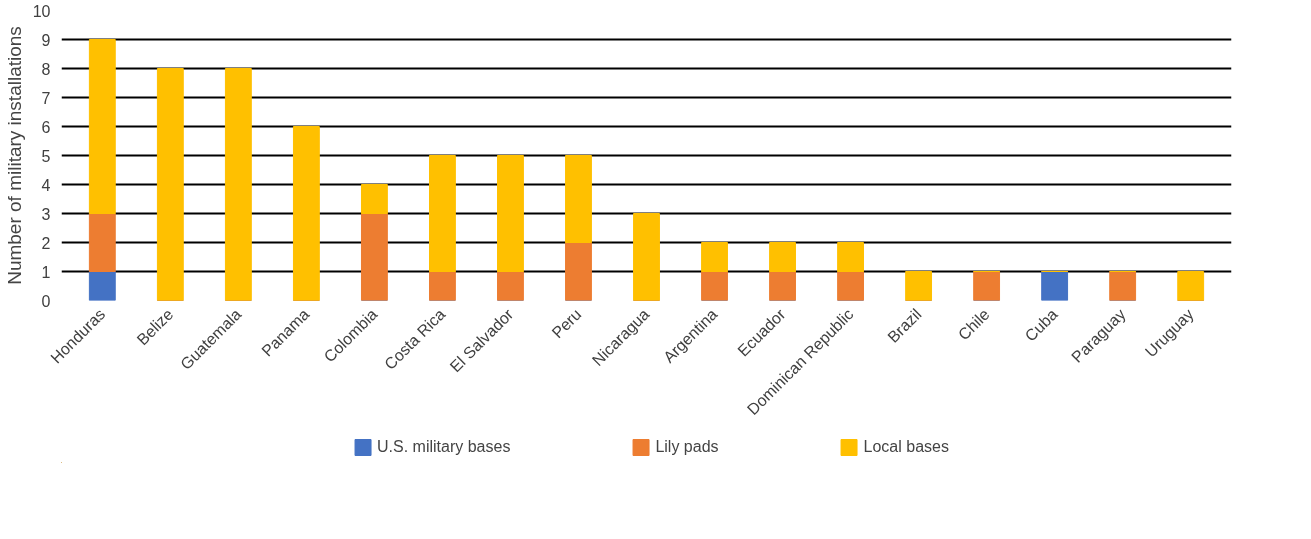 This screenshot has width=1311, height=539. I want to click on y-tick-label: 1, so click(46, 272).